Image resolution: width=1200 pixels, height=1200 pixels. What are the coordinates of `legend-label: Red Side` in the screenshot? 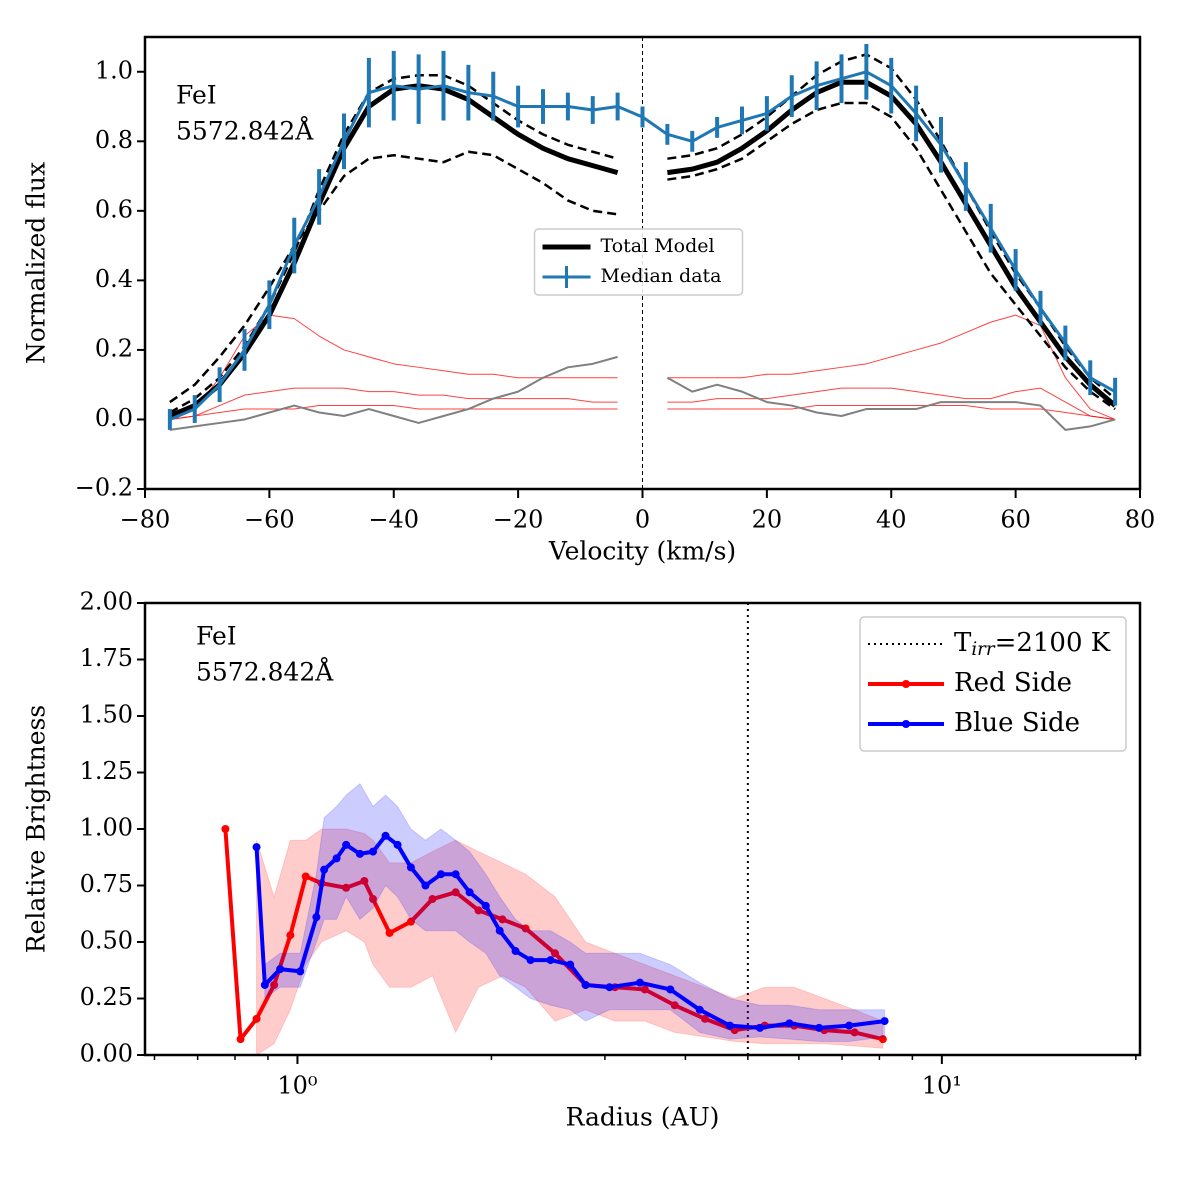 It's located at (1013, 683).